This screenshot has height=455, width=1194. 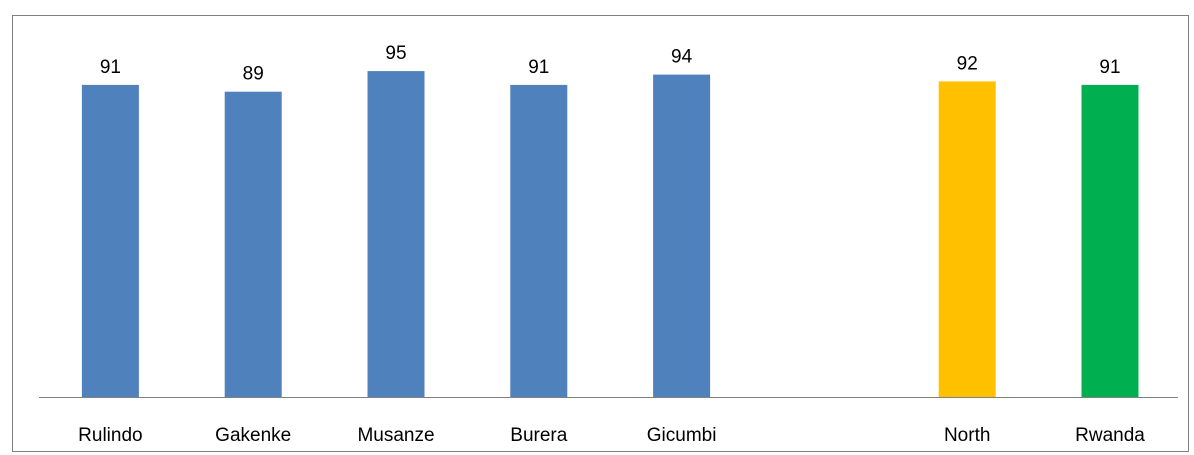 What do you see at coordinates (538, 67) in the screenshot?
I see `data-label-burera: 91` at bounding box center [538, 67].